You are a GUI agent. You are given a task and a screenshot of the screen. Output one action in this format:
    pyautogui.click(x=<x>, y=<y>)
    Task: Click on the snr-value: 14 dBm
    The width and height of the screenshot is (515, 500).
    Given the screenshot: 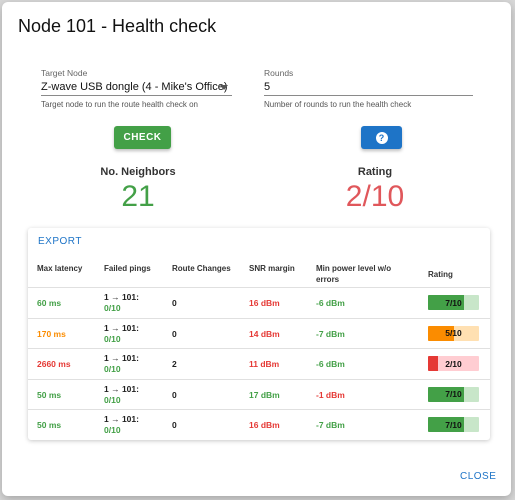 What is the action you would take?
    pyautogui.click(x=264, y=333)
    